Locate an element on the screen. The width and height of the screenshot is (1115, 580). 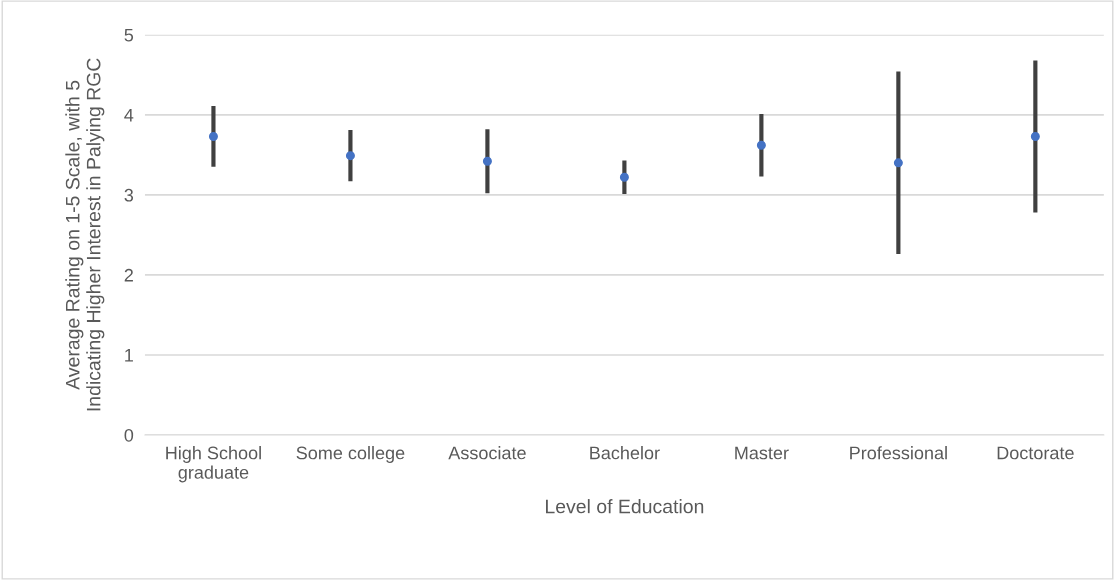
y-tick-label: 5 is located at coordinates (129, 35).